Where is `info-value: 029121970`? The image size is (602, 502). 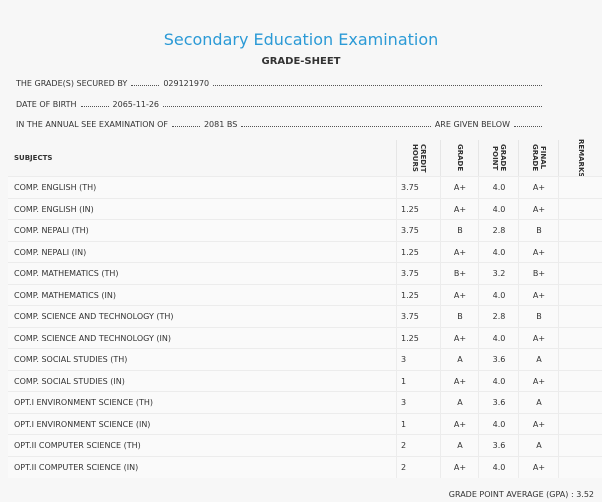 info-value: 029121970 is located at coordinates (186, 83).